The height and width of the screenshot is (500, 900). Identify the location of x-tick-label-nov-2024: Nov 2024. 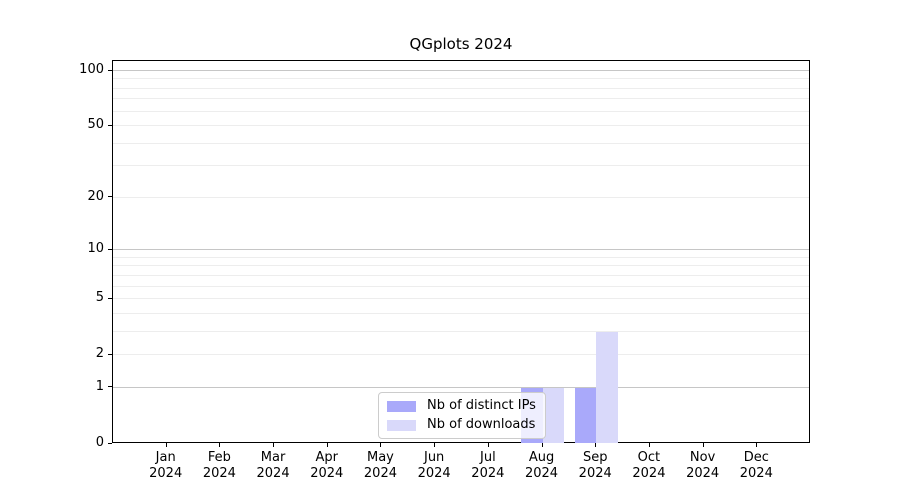
(703, 465).